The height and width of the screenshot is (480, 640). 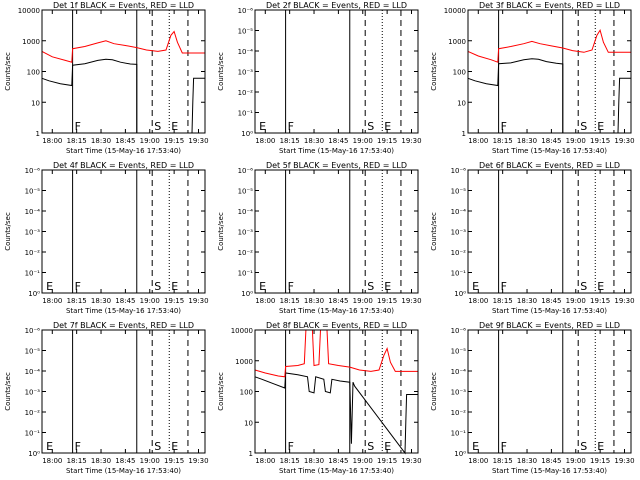 What do you see at coordinates (336, 5) in the screenshot?
I see `panel-title: Det 2f BLACK = Events, RED = LLD` at bounding box center [336, 5].